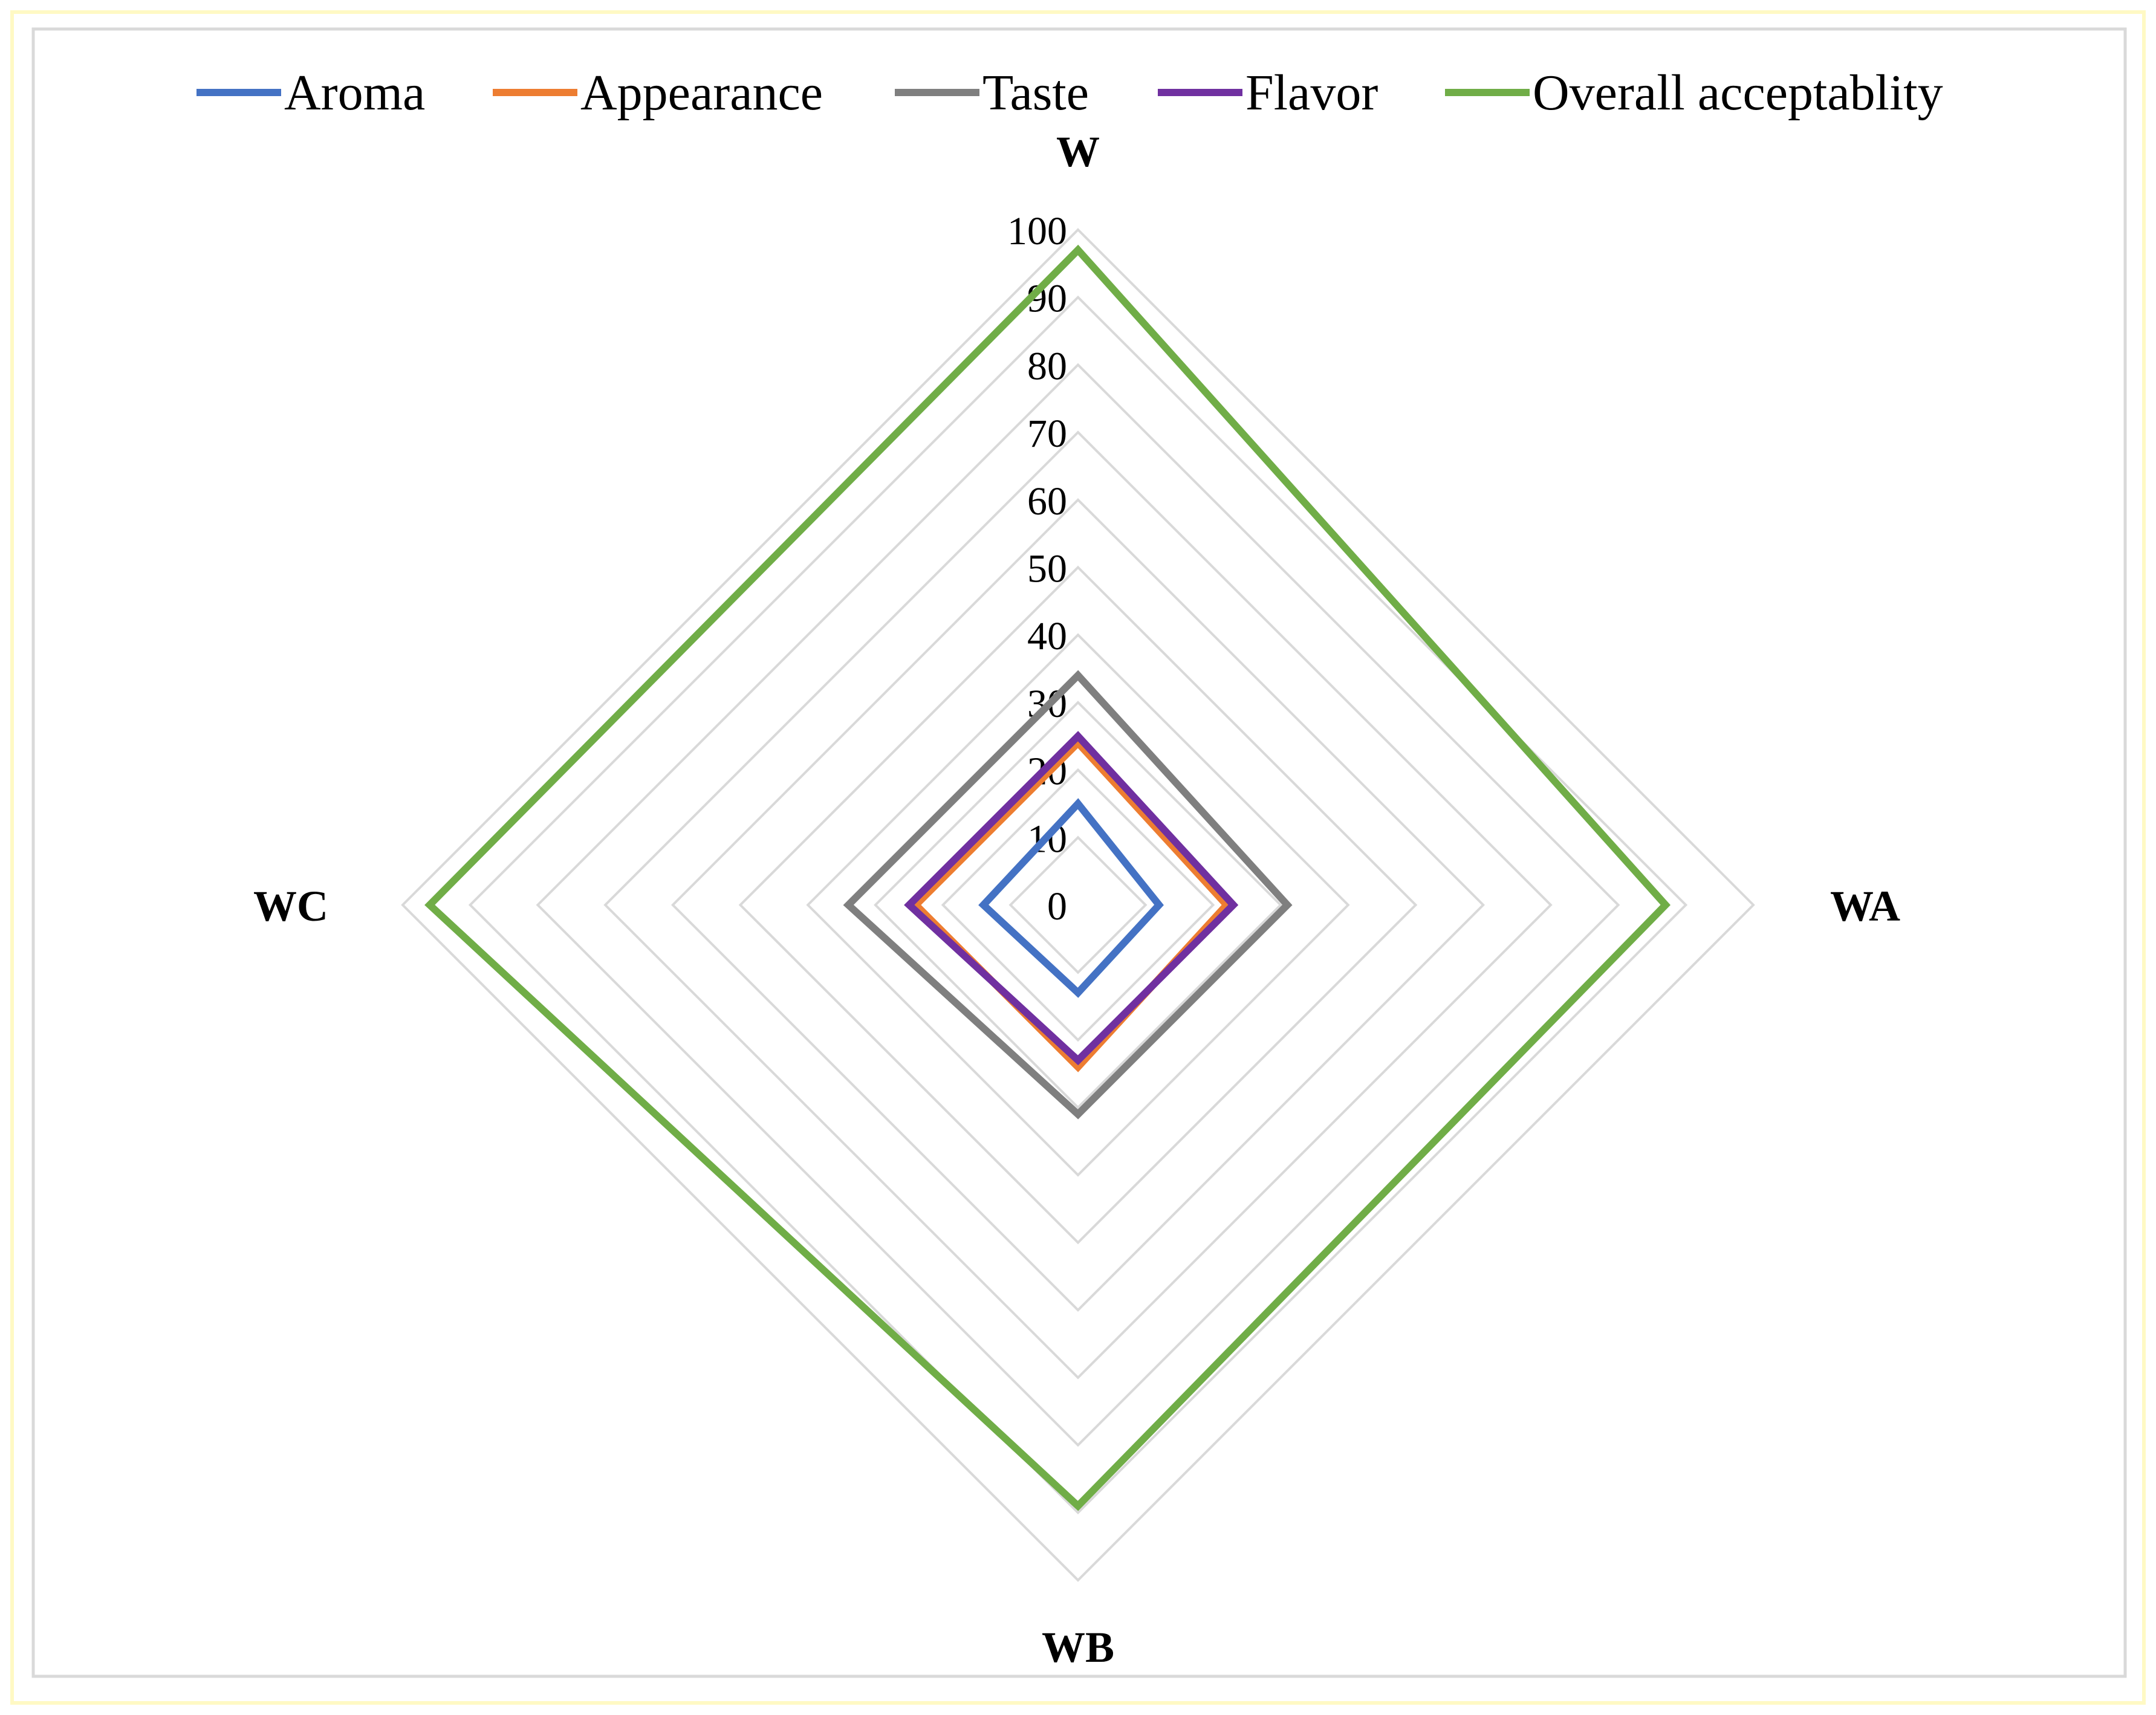 The image size is (2156, 1715). I want to click on tick-label-0: 0, so click(1057, 906).